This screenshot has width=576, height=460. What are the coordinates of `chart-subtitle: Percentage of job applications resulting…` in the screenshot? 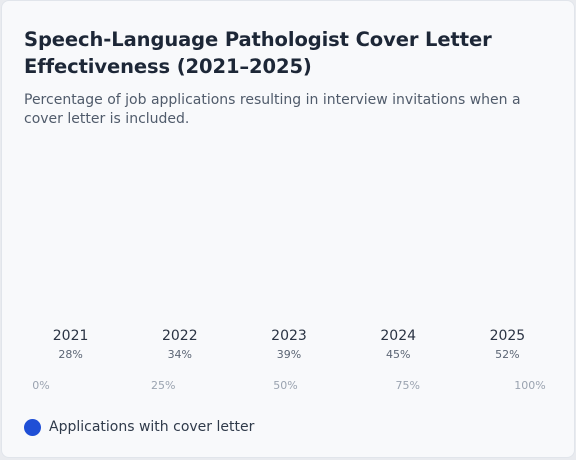 It's located at (272, 109).